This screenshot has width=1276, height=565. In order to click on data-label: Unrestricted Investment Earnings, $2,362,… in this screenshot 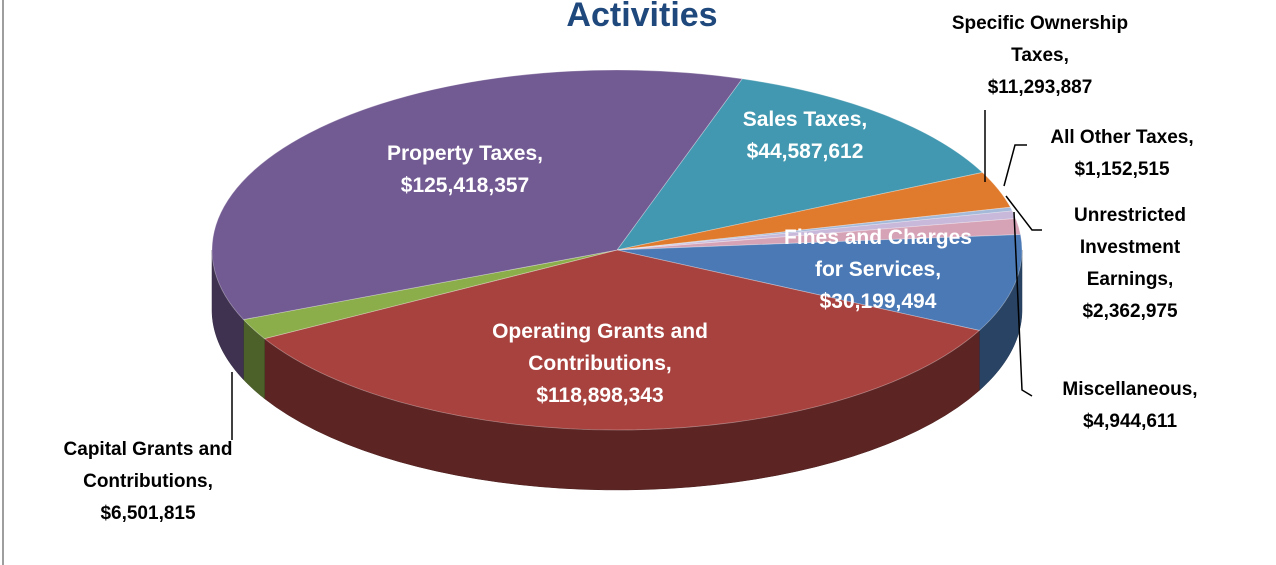, I will do `click(1130, 264)`.